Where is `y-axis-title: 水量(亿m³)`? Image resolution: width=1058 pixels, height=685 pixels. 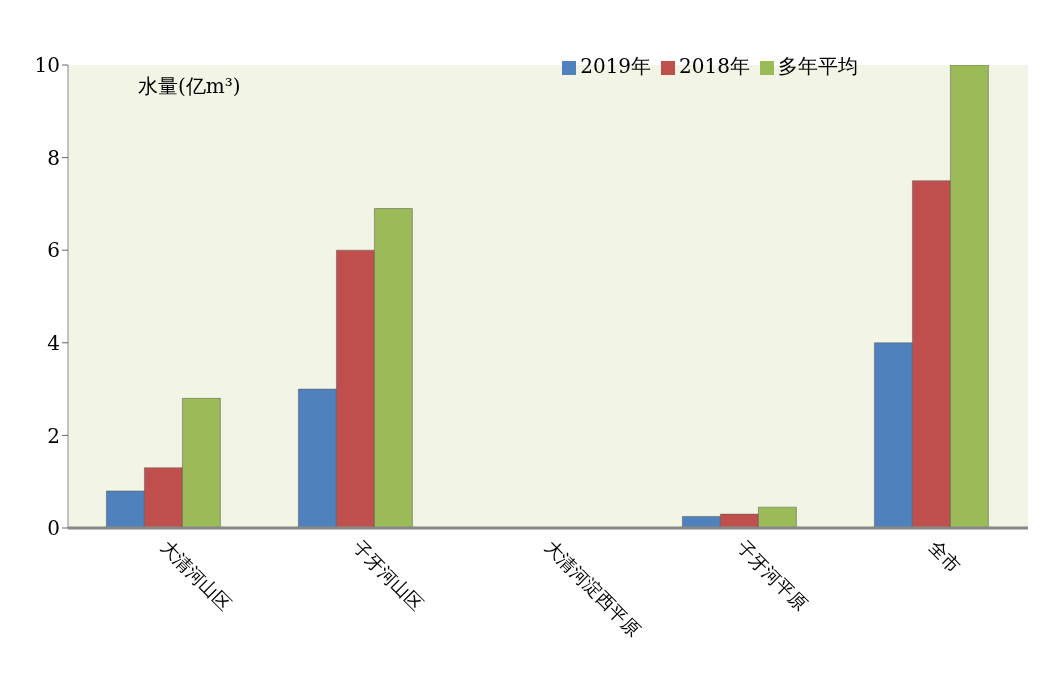
y-axis-title: 水量(亿m³) is located at coordinates (189, 86).